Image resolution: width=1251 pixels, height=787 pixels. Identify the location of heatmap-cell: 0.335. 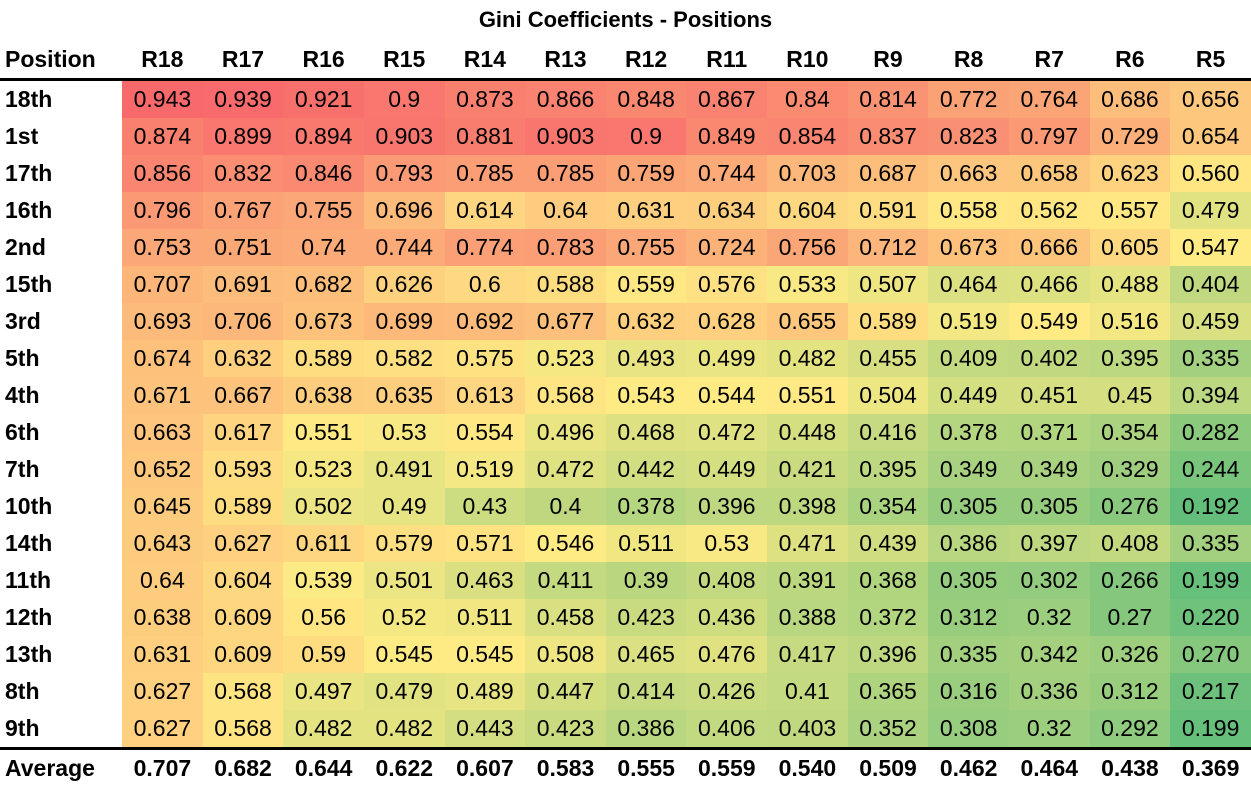
(968, 654).